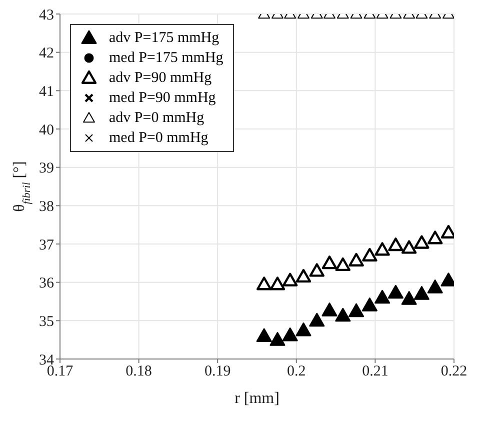  What do you see at coordinates (158, 138) in the screenshot?
I see `legend-label: med P=0 mmHg` at bounding box center [158, 138].